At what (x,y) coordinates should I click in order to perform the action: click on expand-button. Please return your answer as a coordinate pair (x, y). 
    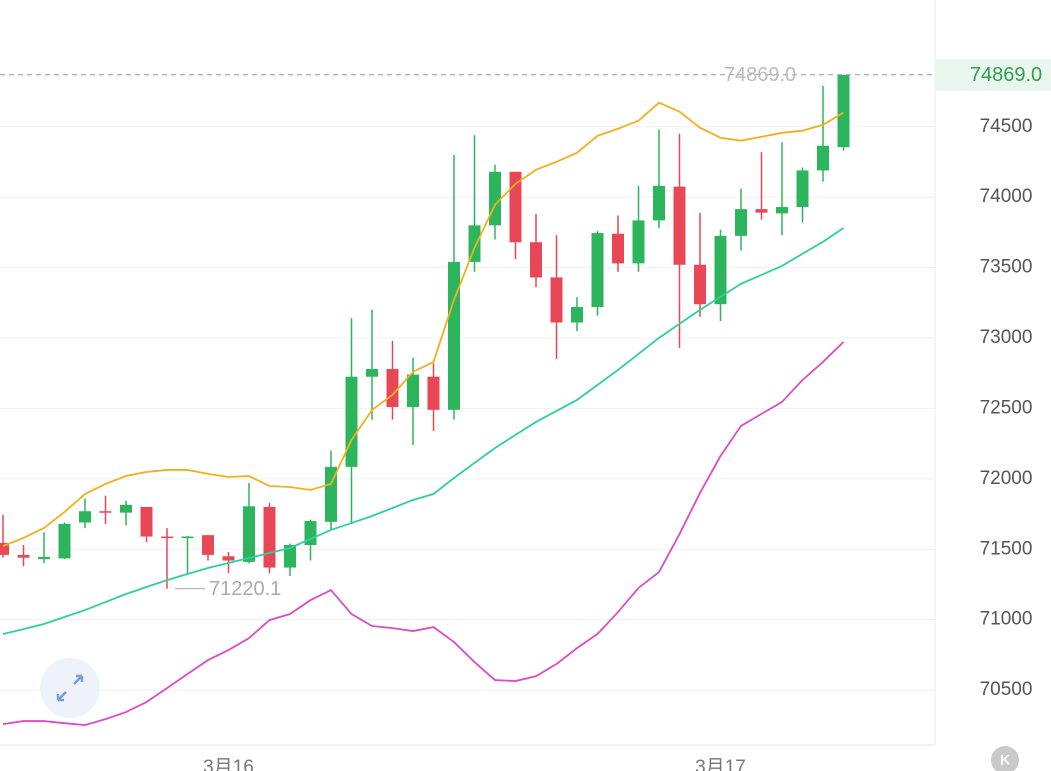
    Looking at the image, I should click on (70, 688).